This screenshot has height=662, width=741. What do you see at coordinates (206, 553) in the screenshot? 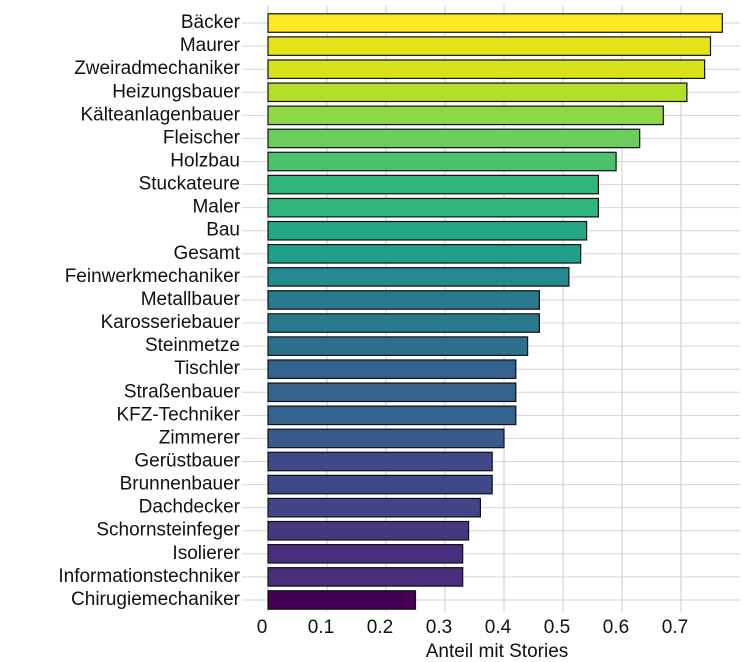
I see `y-tick-label: Isolierer` at bounding box center [206, 553].